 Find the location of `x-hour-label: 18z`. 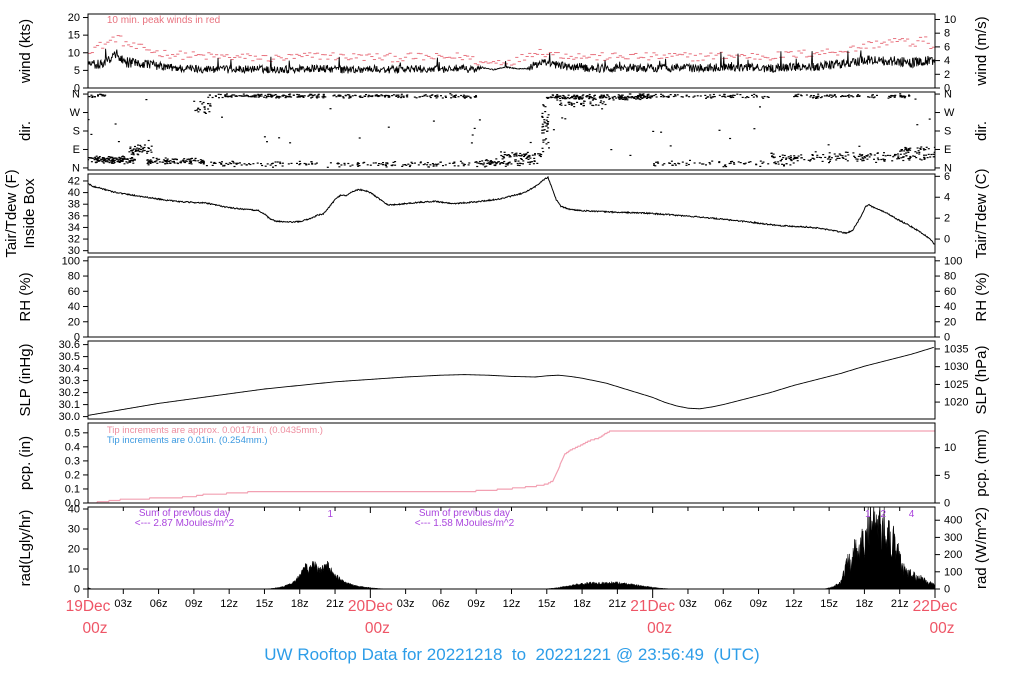

x-hour-label: 18z is located at coordinates (582, 604).